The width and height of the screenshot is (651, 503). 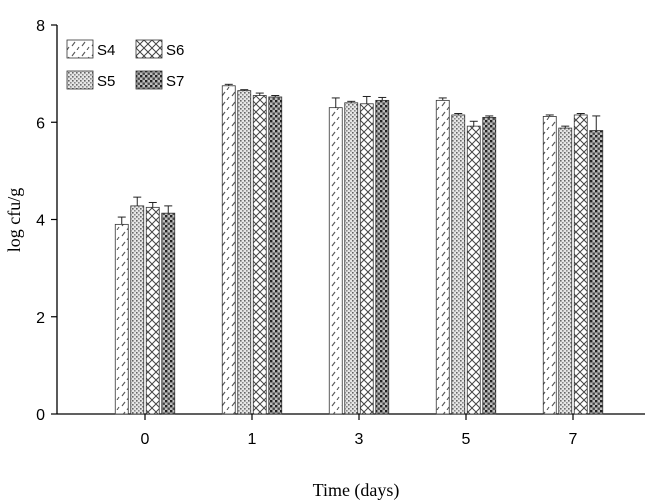 What do you see at coordinates (14, 220) in the screenshot?
I see `y-axis-title: log cfu/g` at bounding box center [14, 220].